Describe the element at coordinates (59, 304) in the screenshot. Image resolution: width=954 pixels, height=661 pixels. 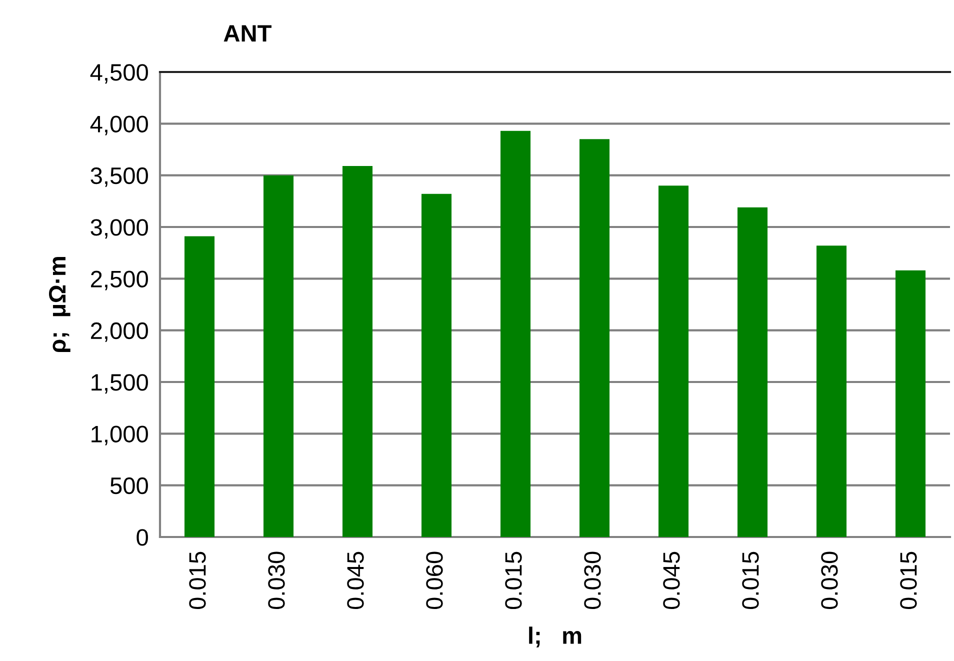
I see `y-axis-title: ρ; μΩ·m` at that location.